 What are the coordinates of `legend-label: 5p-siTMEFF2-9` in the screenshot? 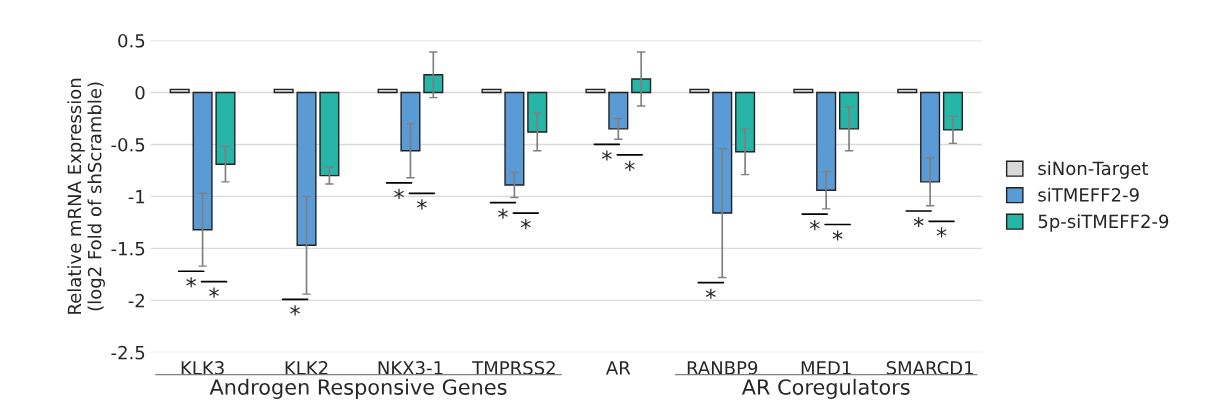 It's located at (1103, 223).